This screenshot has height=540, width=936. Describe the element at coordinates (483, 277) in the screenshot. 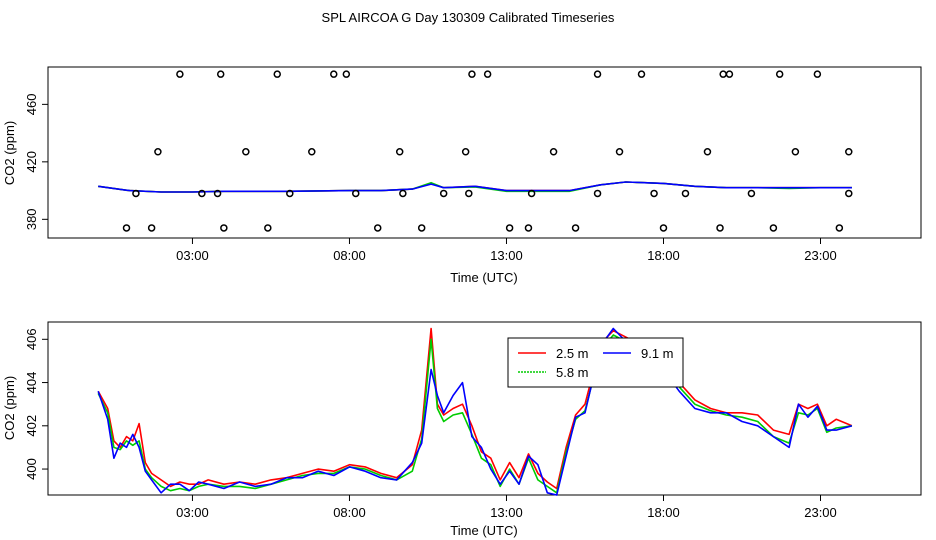

I see `top-x-axis-label: Time (UTC)` at that location.